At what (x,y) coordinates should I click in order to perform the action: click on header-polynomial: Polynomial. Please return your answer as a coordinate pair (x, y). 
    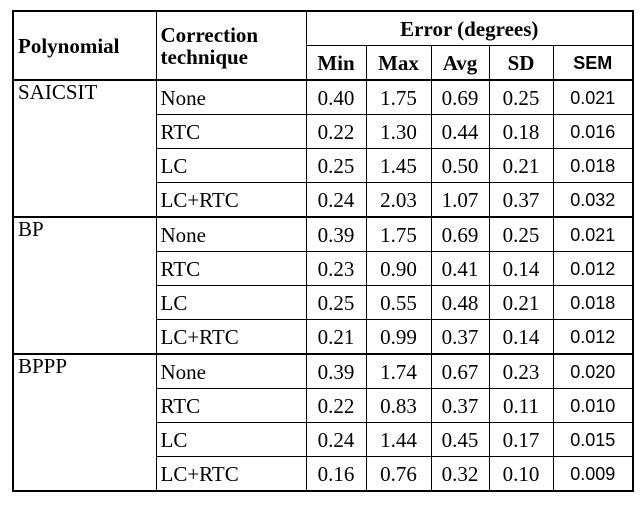
    Looking at the image, I should click on (84, 45).